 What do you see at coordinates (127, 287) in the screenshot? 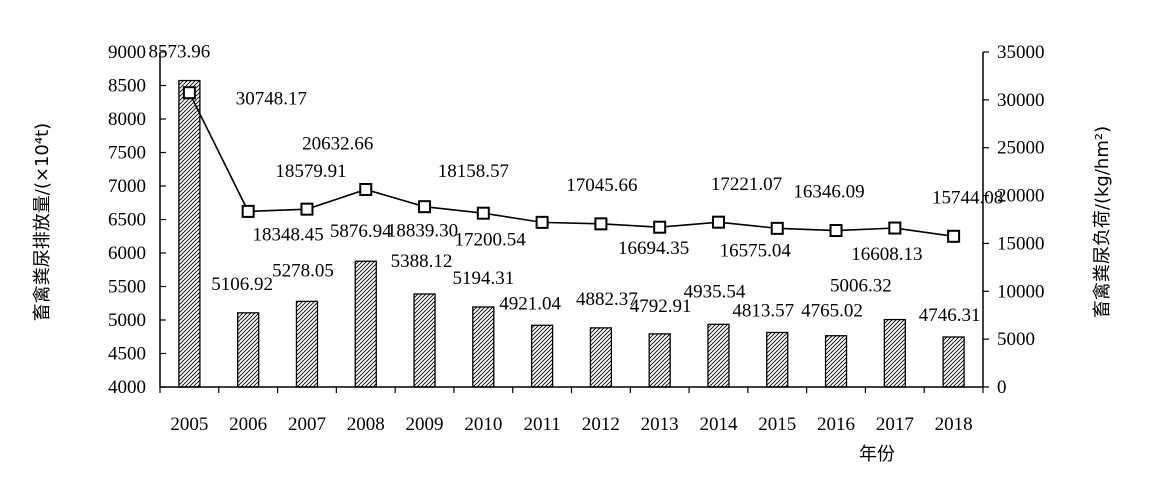
I see `y-tick-label-left: 5500` at bounding box center [127, 287].